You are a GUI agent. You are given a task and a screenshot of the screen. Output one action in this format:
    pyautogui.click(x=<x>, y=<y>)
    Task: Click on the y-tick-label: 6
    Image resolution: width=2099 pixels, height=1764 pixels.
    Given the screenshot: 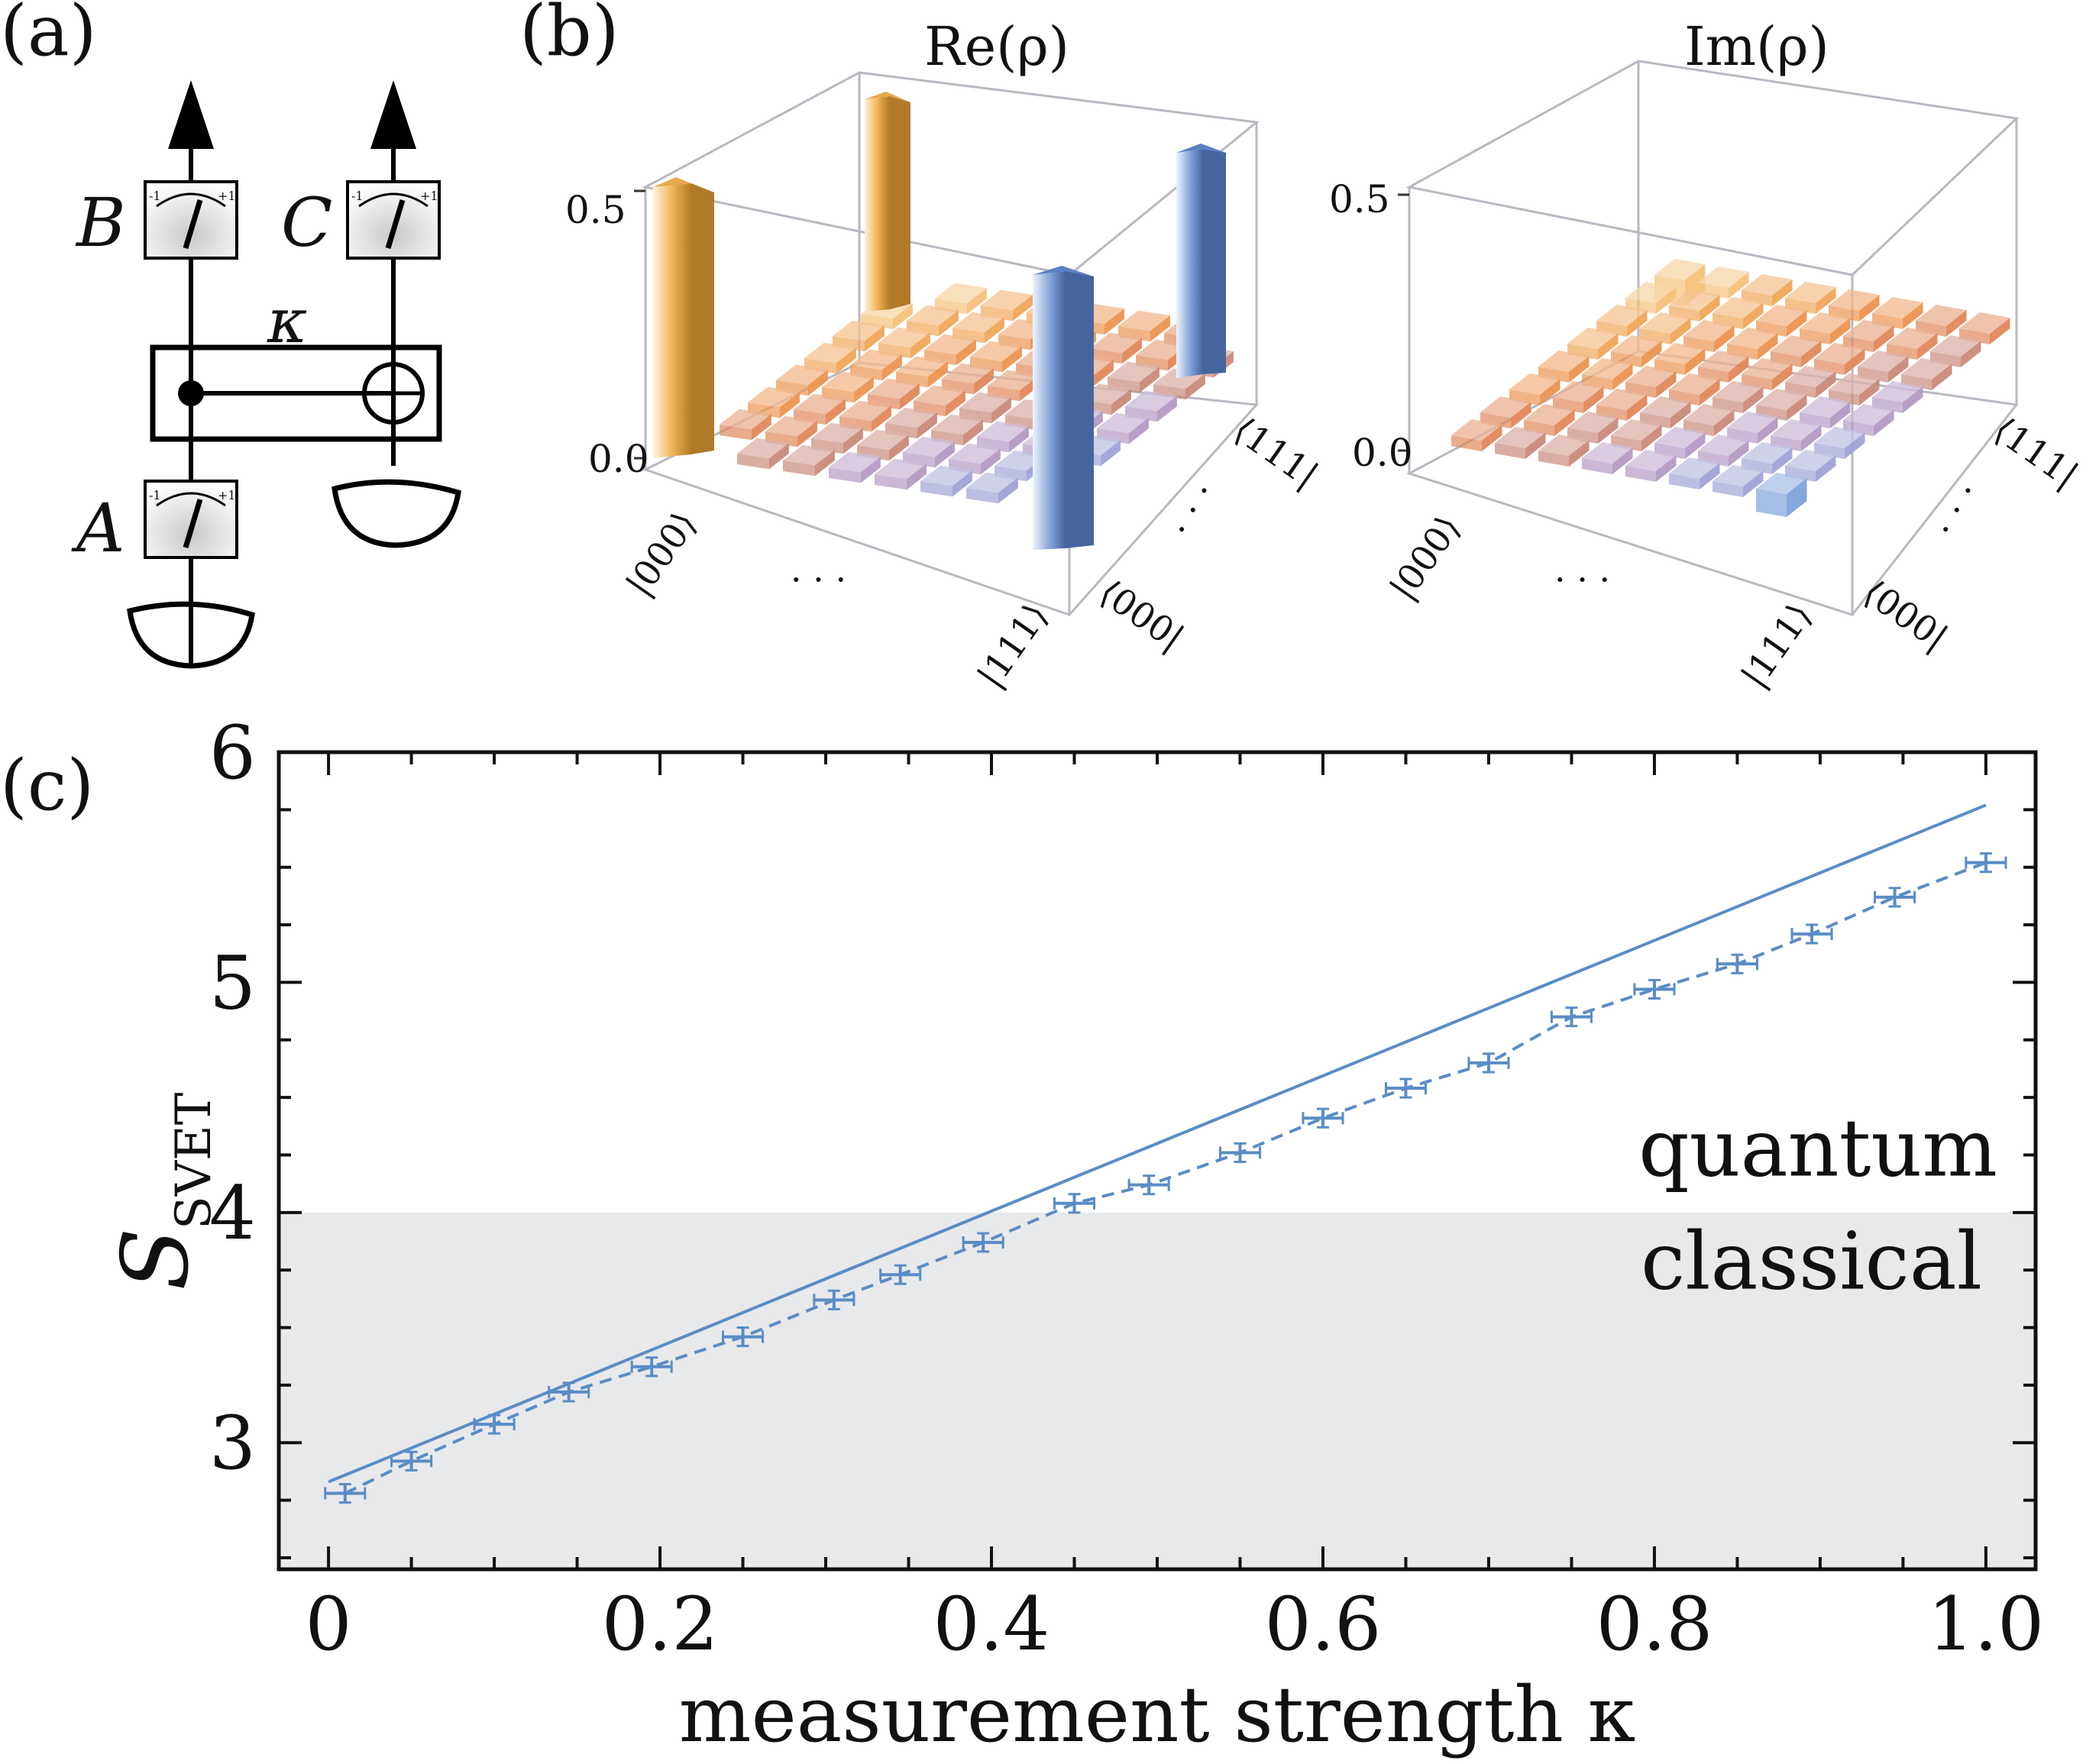 What is the action you would take?
    pyautogui.click(x=232, y=753)
    